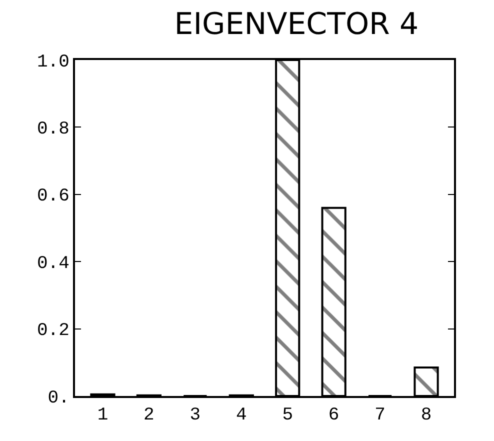 This screenshot has height=441, width=494. I want to click on x-tick-label: 7, so click(380, 416).